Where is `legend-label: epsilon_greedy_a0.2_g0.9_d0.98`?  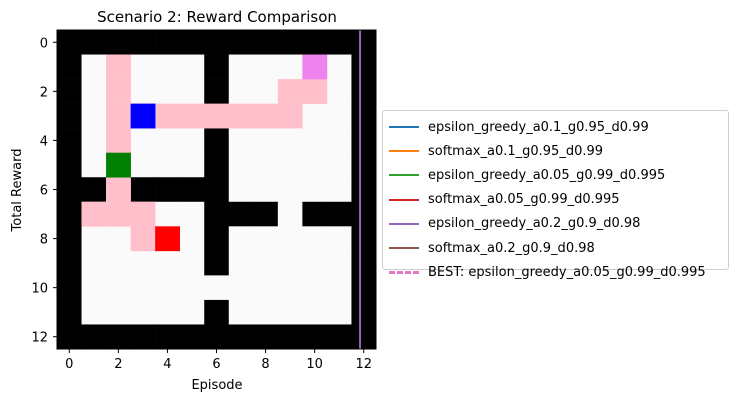
legend-label: epsilon_greedy_a0.2_g0.9_d0.98 is located at coordinates (534, 224).